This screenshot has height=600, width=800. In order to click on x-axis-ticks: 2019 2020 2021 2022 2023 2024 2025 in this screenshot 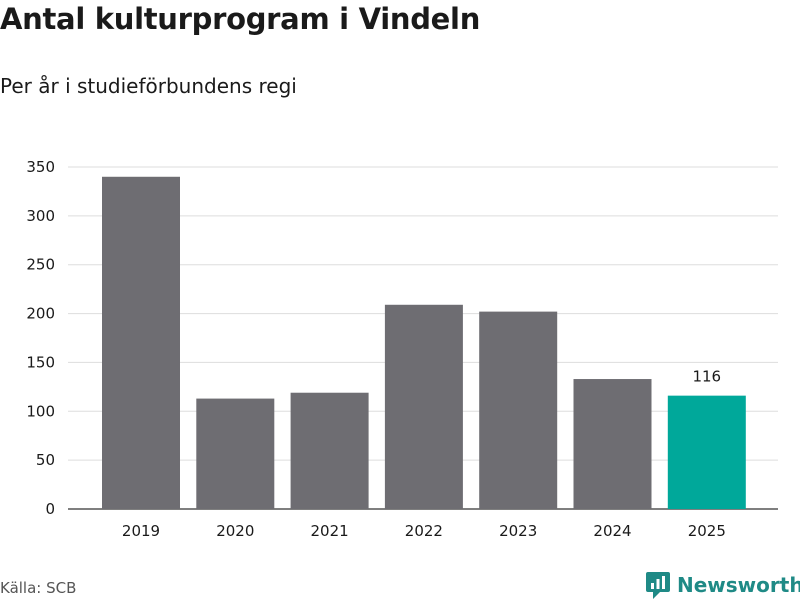, I will do `click(424, 531)`.